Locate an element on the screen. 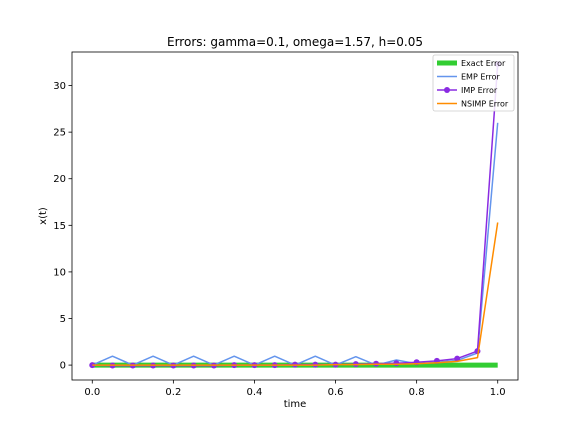 The image size is (576, 432). legend: Exact Error EMP Error IMP Error NSIMP Error is located at coordinates (473, 83).